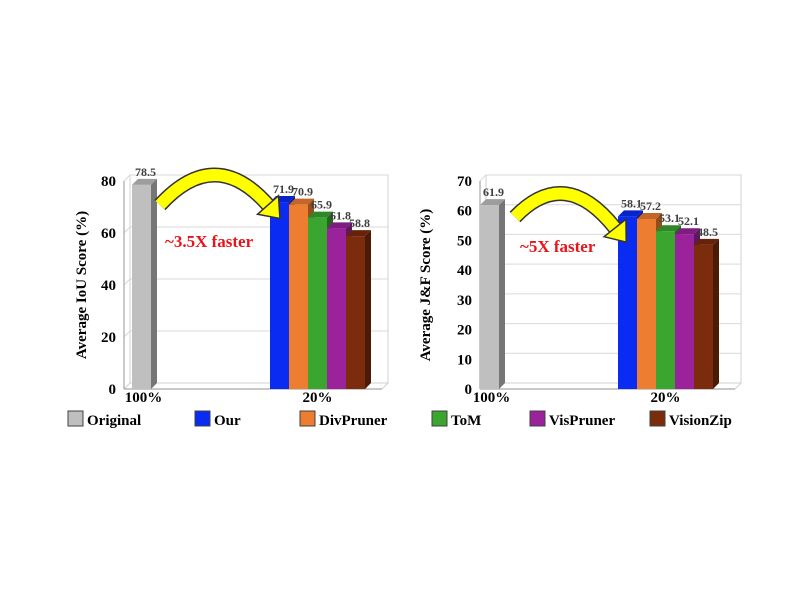 The width and height of the screenshot is (800, 600). Describe the element at coordinates (227, 421) in the screenshot. I see `legend-label: Our` at that location.